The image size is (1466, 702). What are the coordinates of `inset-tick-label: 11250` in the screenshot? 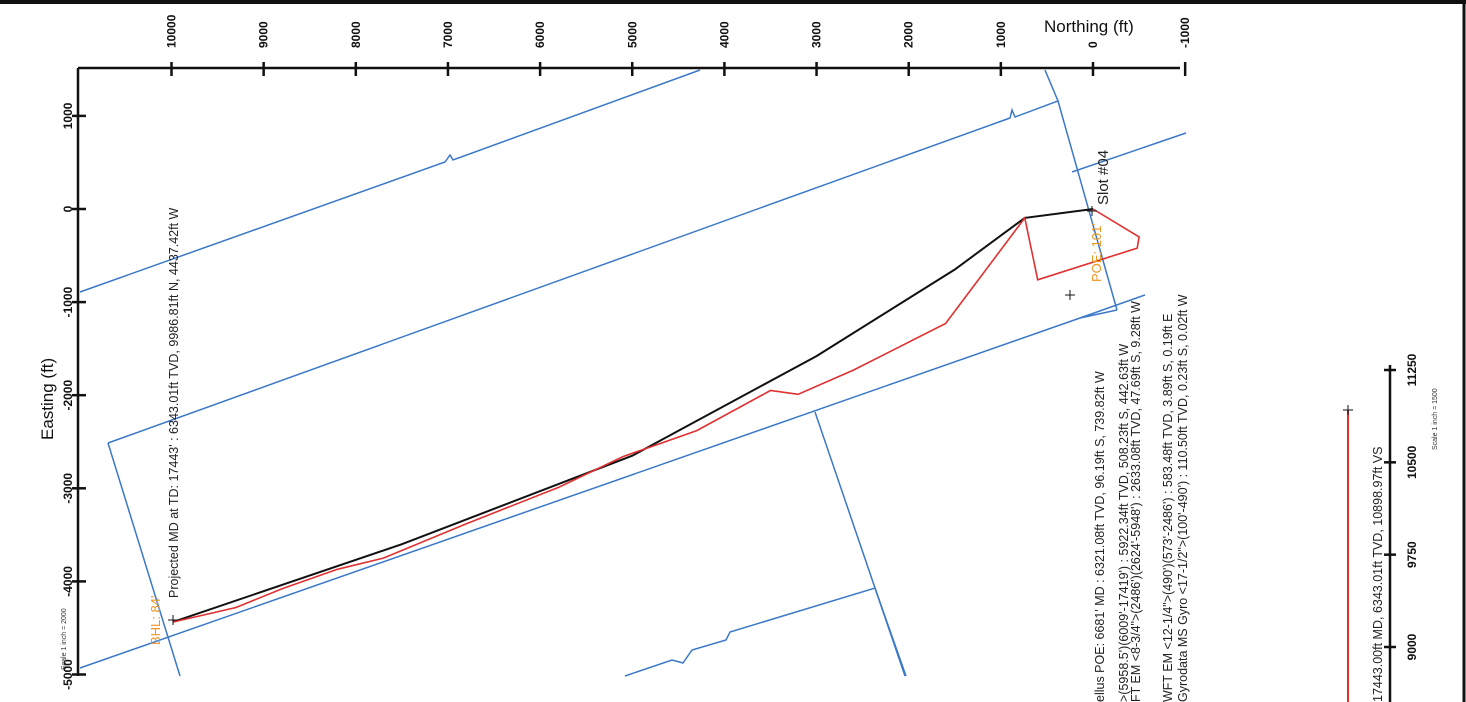 It's located at (1412, 369).